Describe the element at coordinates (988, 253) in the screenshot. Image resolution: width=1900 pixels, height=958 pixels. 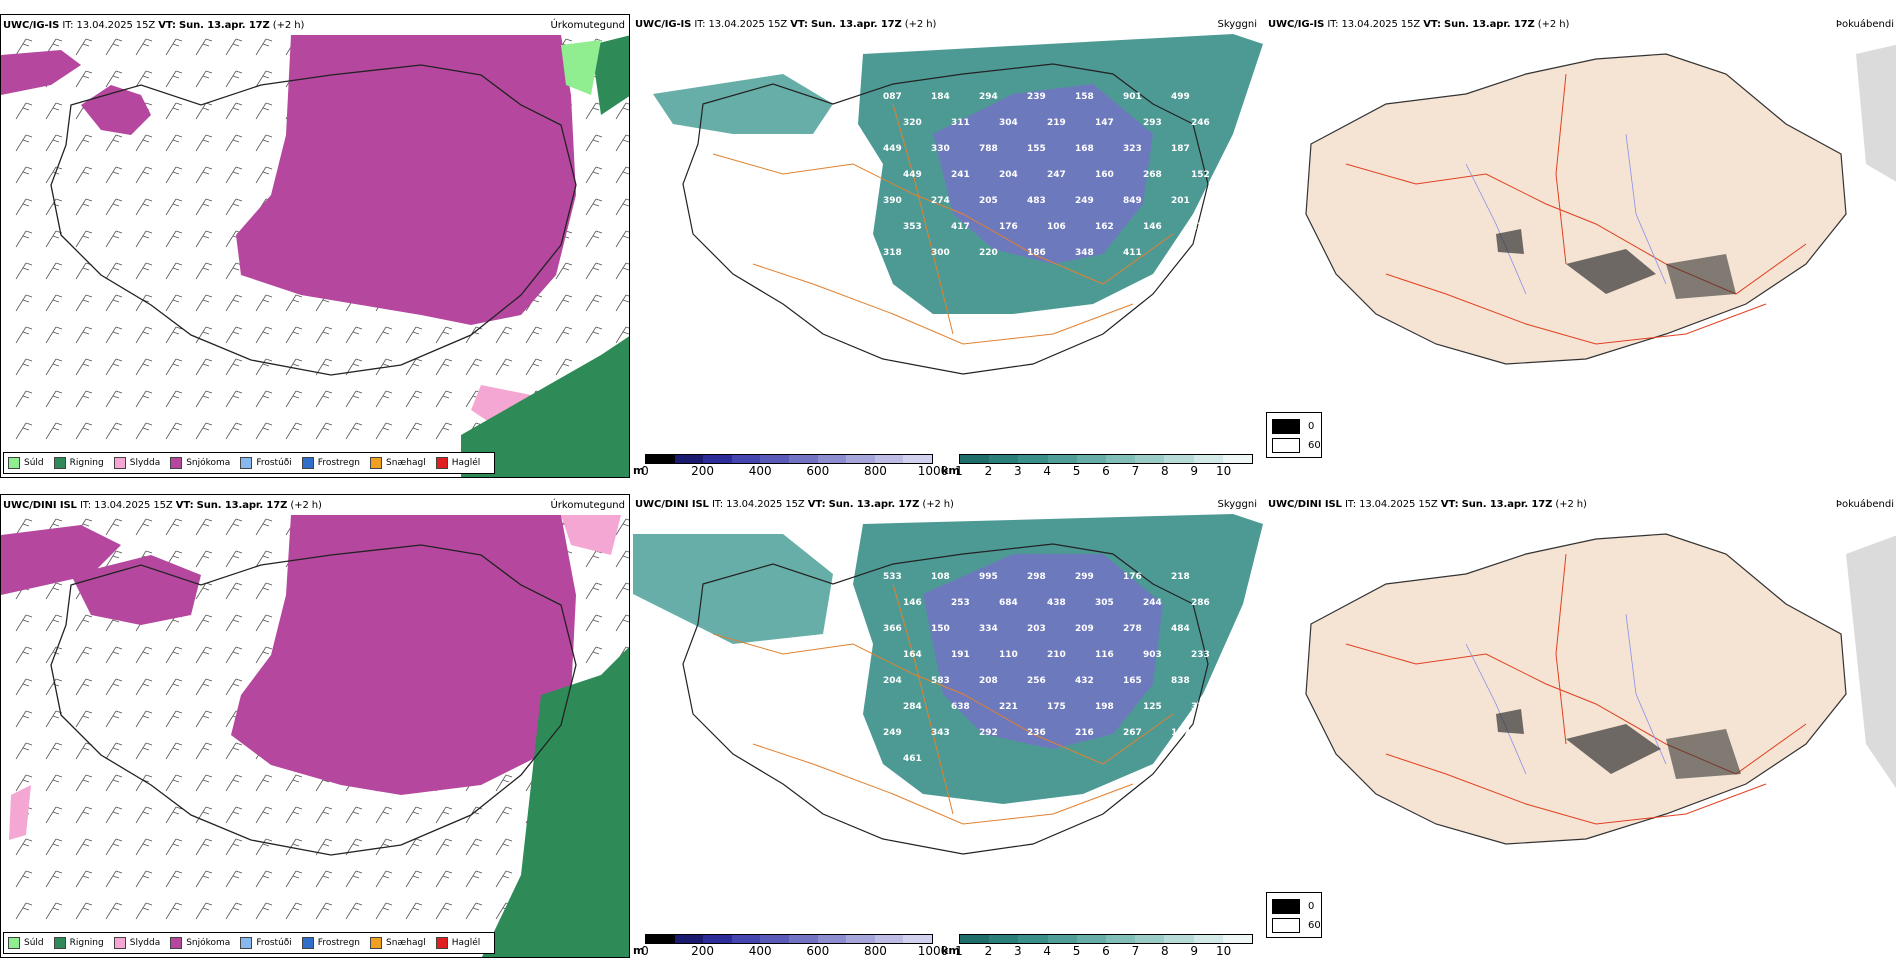
I see `cloud-height-label: 220` at that location.